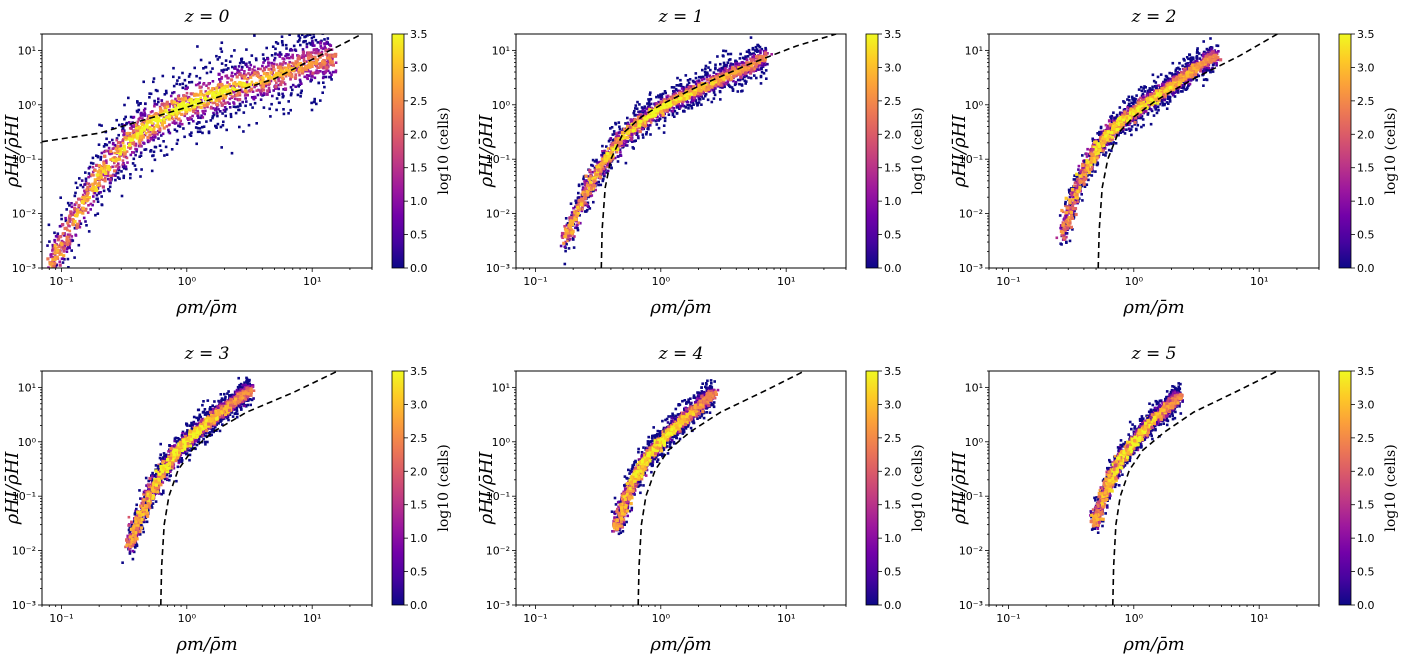 This screenshot has width=1419, height=660. Describe the element at coordinates (893, 235) in the screenshot. I see `colorbar-tick-label: 0.5` at that location.